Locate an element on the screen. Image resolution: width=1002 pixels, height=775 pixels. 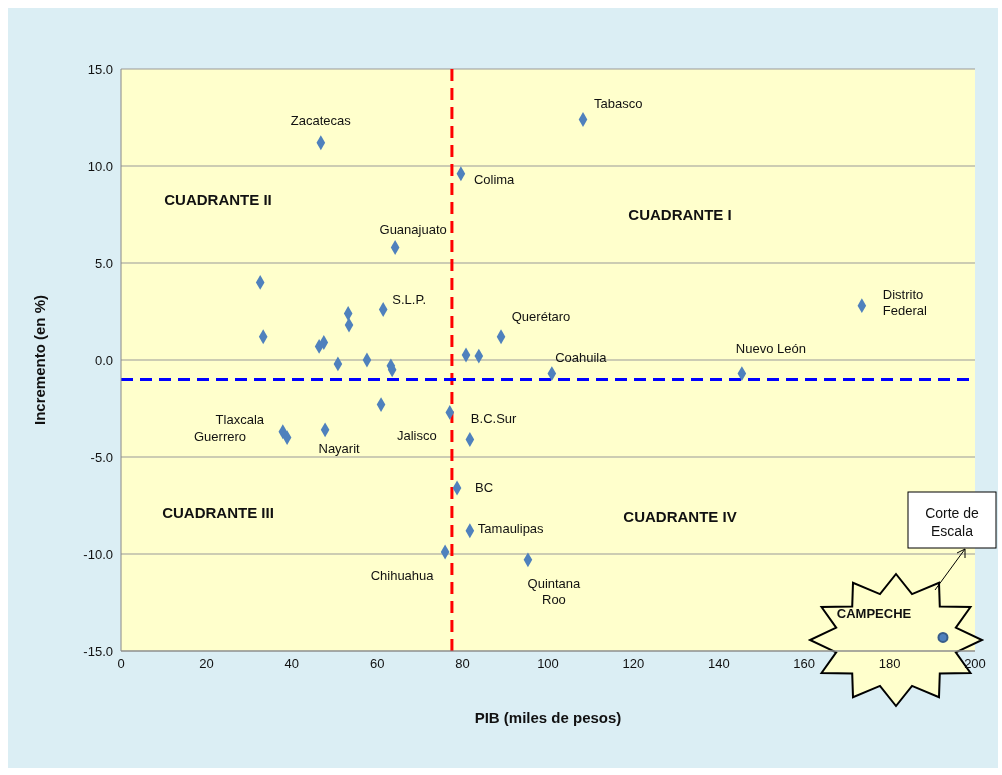
annotation: Nayarit is located at coordinates (339, 448).